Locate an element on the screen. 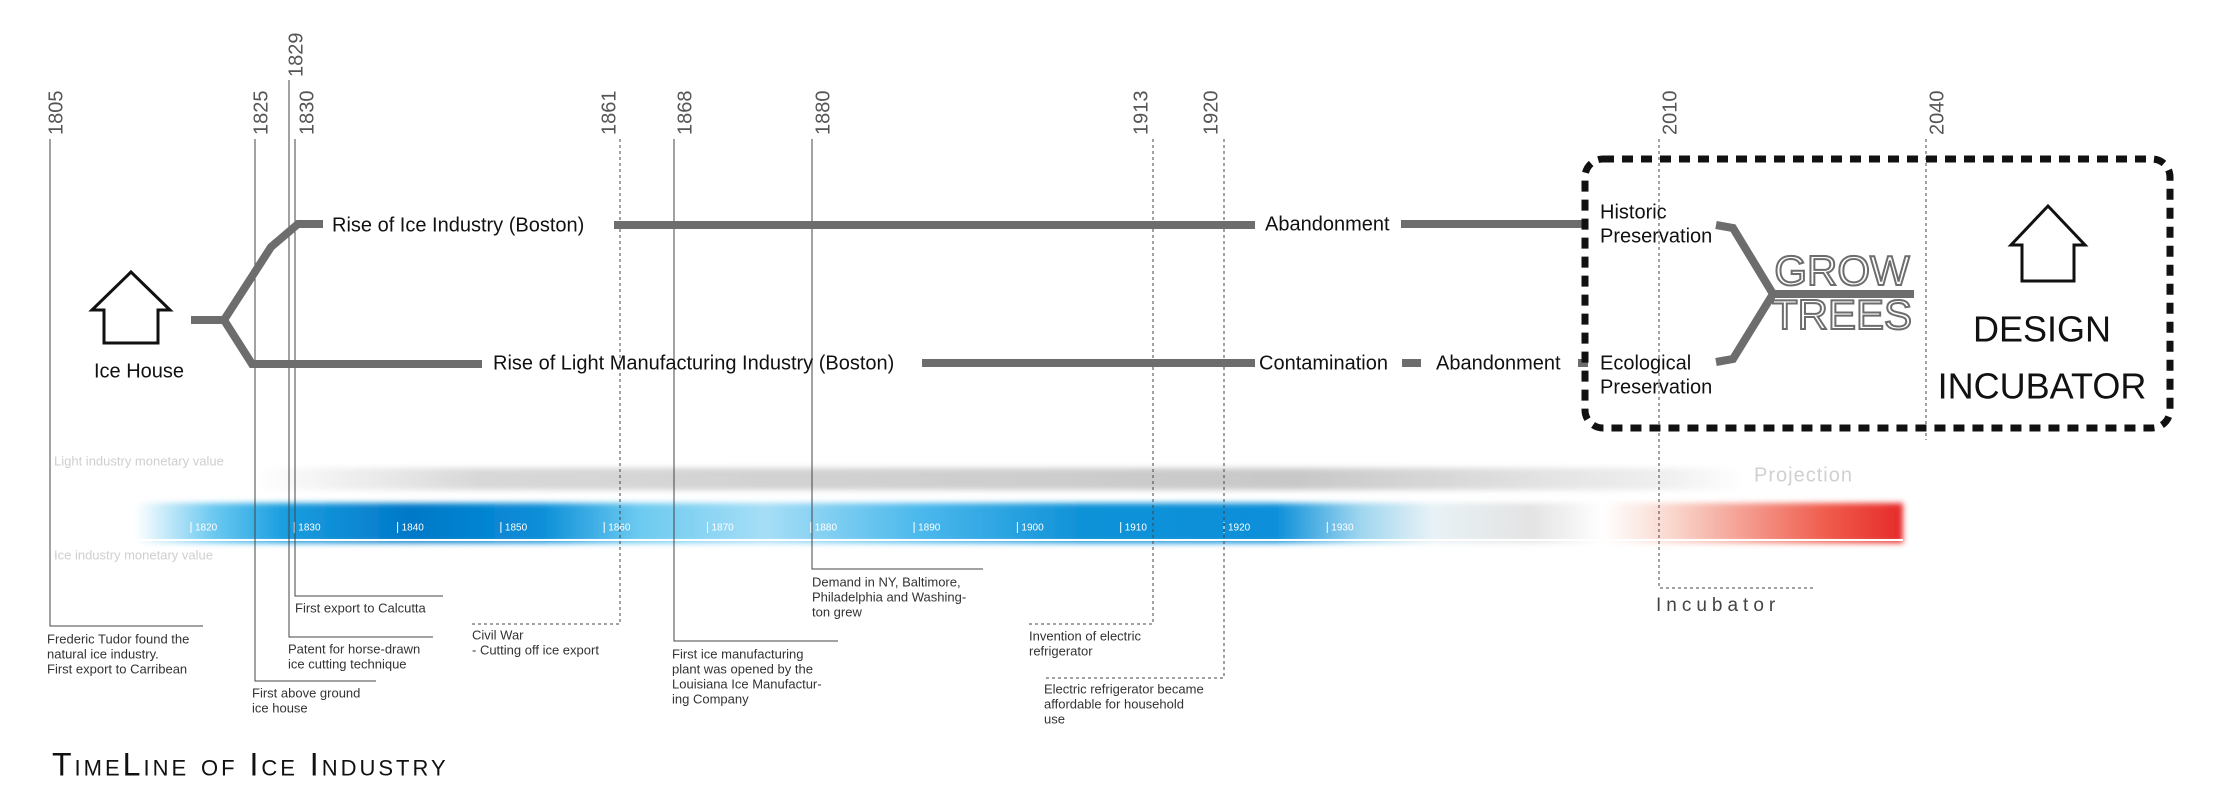 The height and width of the screenshot is (788, 2224). scale-label: 1860 is located at coordinates (619, 528).